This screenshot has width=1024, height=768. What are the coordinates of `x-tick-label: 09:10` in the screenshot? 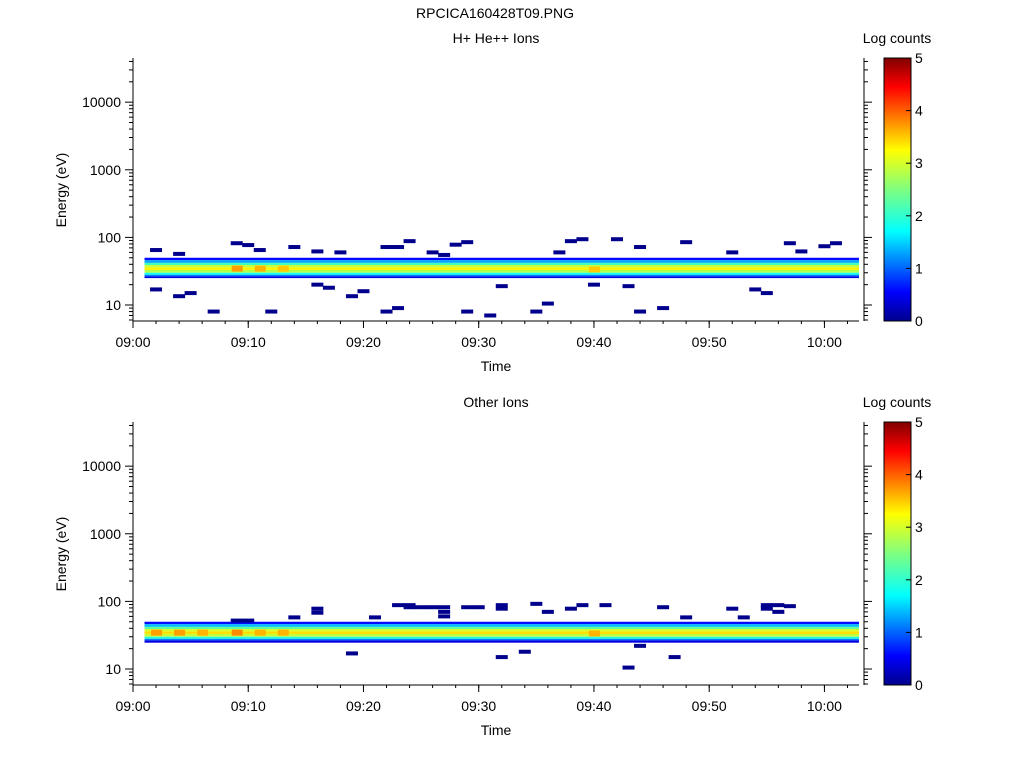 It's located at (248, 706).